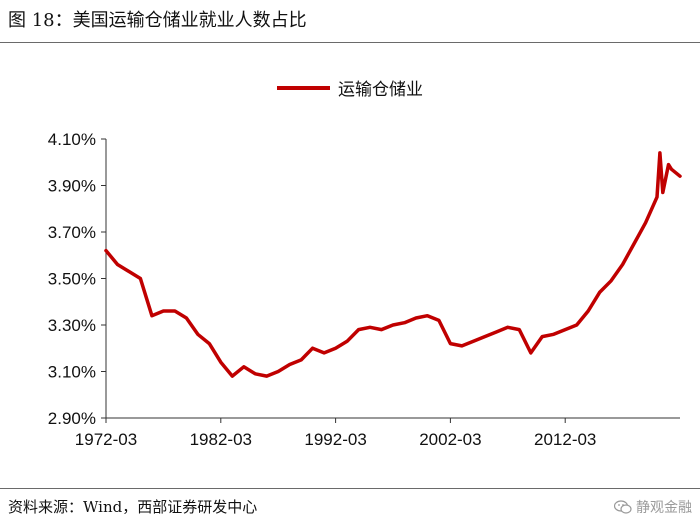  Describe the element at coordinates (72, 325) in the screenshot. I see `y-tick-label: 3.30%` at that location.